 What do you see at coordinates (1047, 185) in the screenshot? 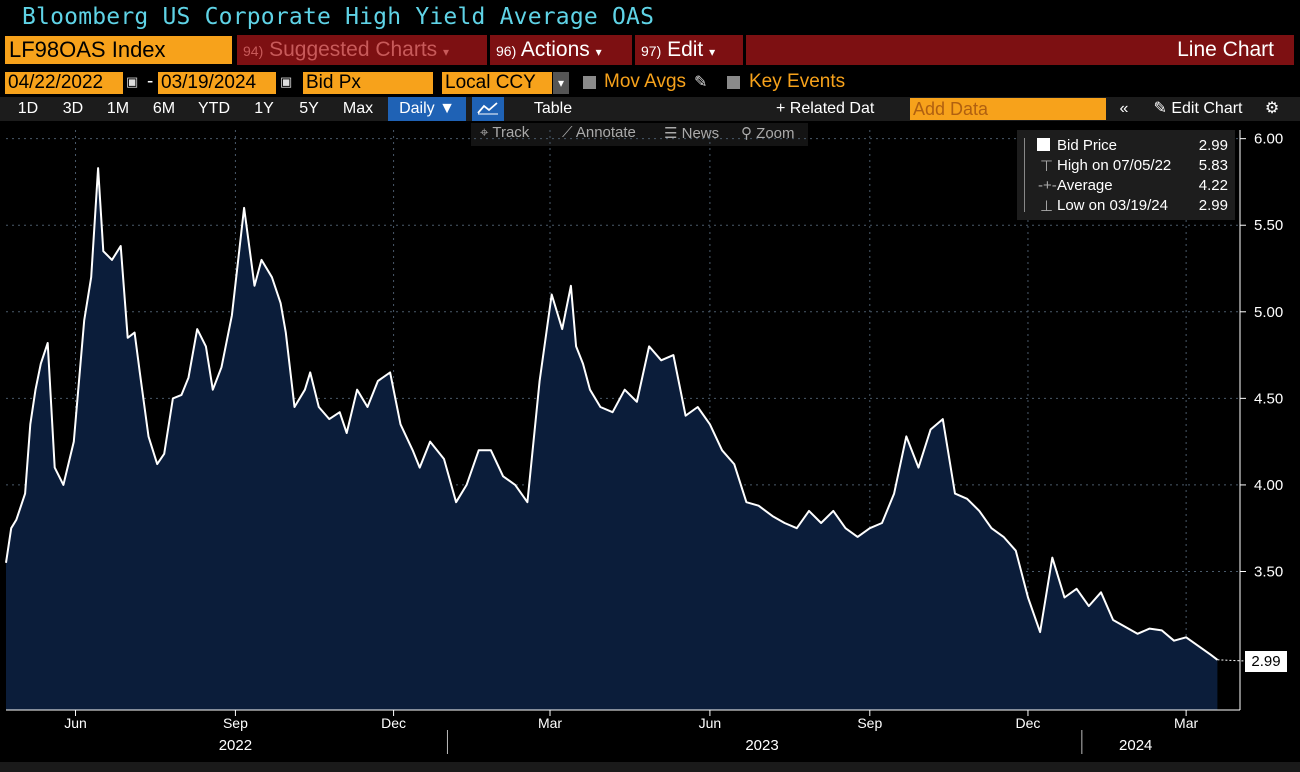
I see `average-marker-icon: -+-` at bounding box center [1047, 185].